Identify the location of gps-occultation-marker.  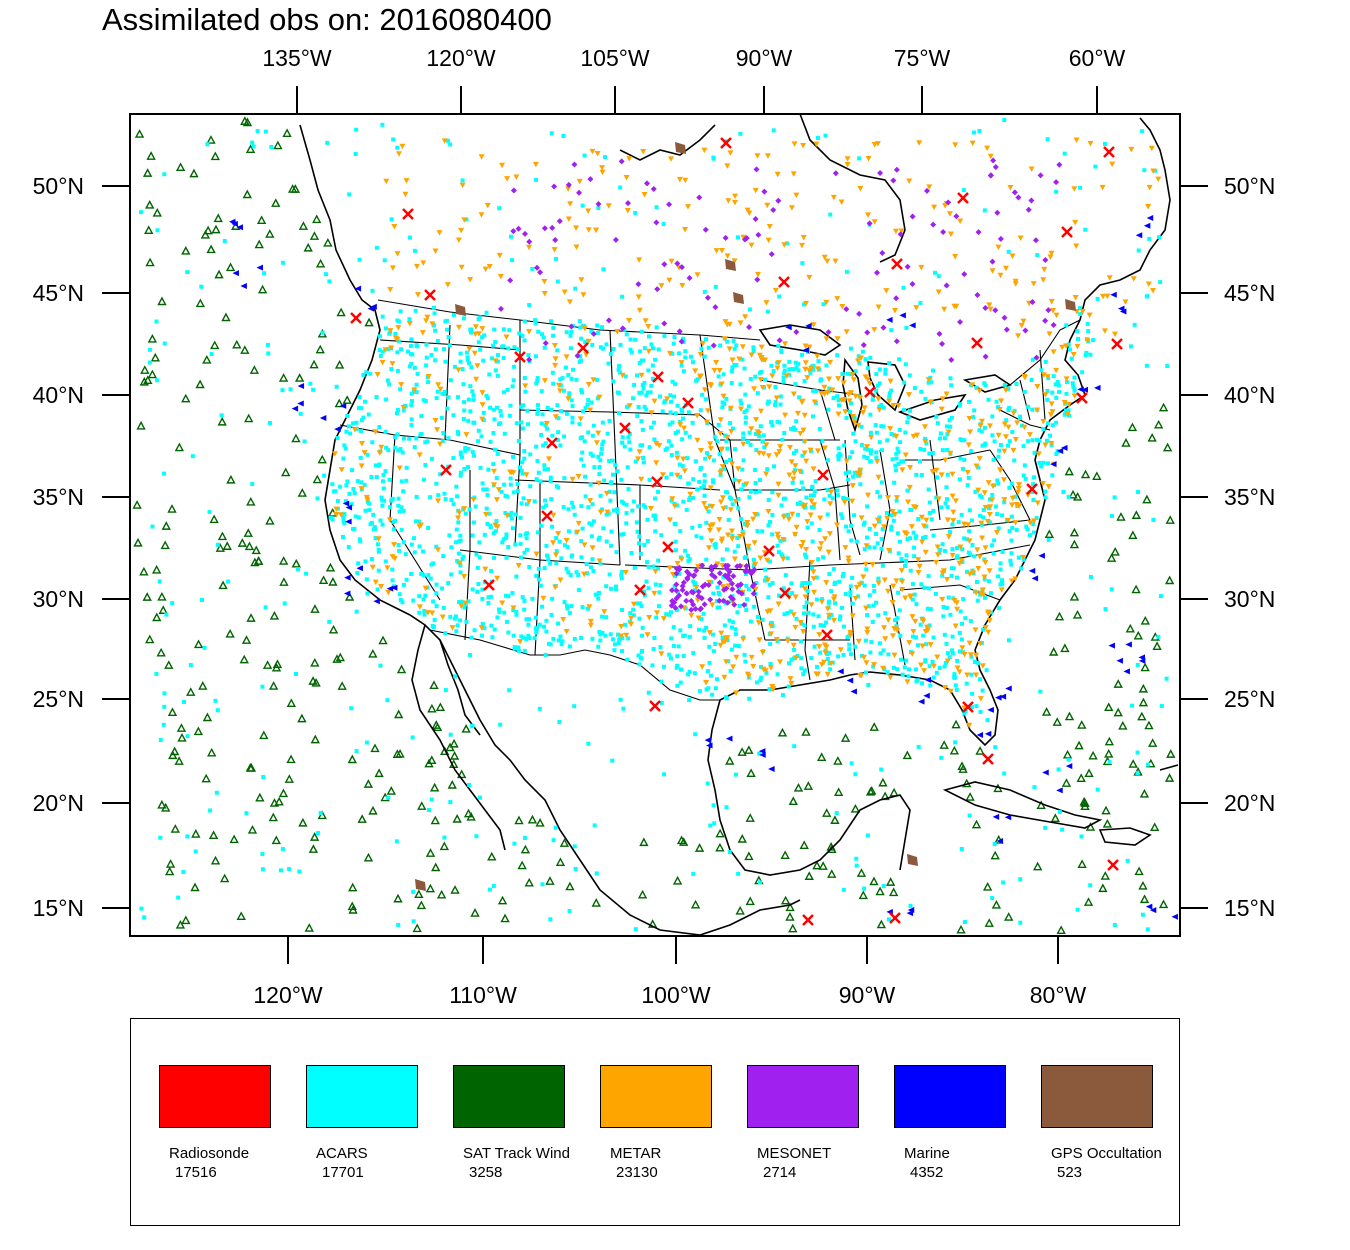
(738, 298).